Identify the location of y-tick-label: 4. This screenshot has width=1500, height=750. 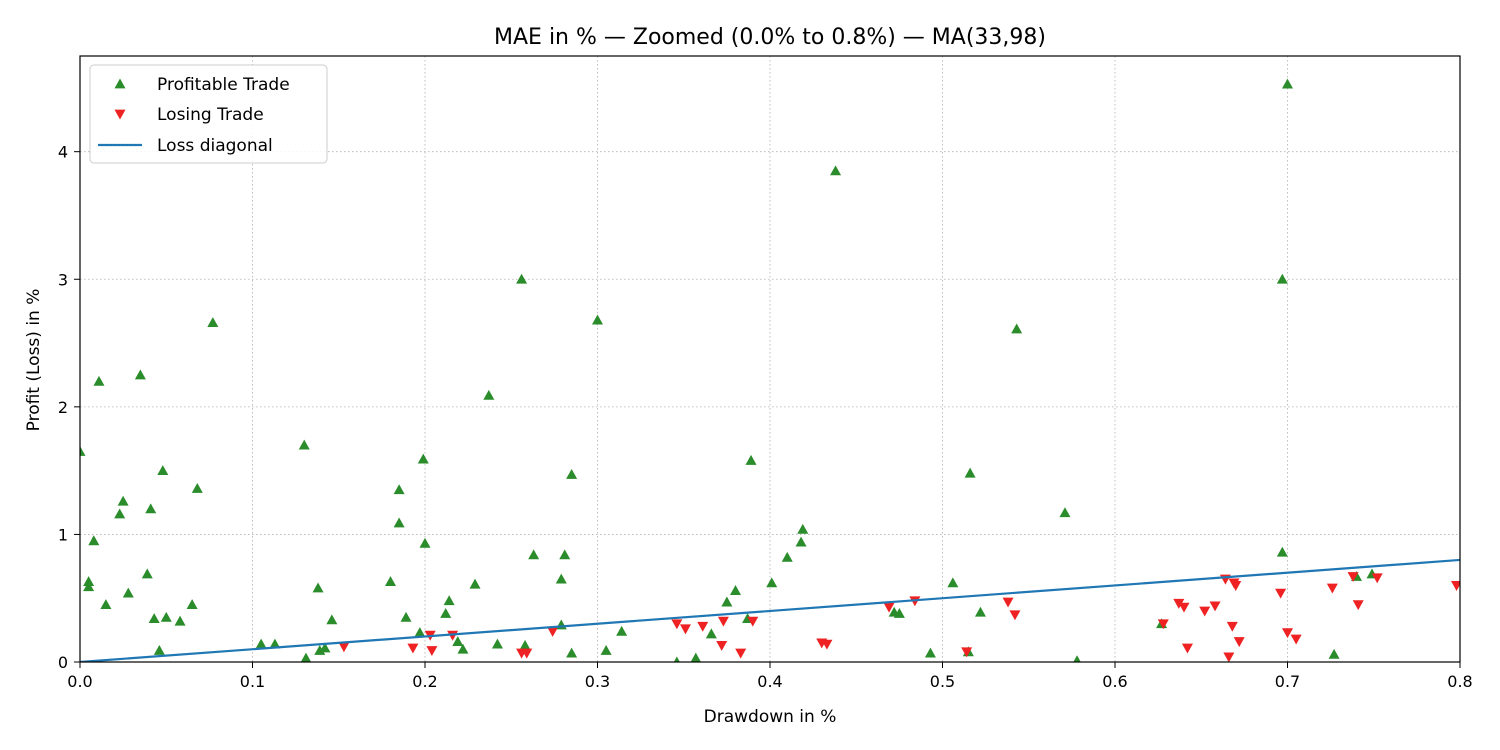
(63, 152).